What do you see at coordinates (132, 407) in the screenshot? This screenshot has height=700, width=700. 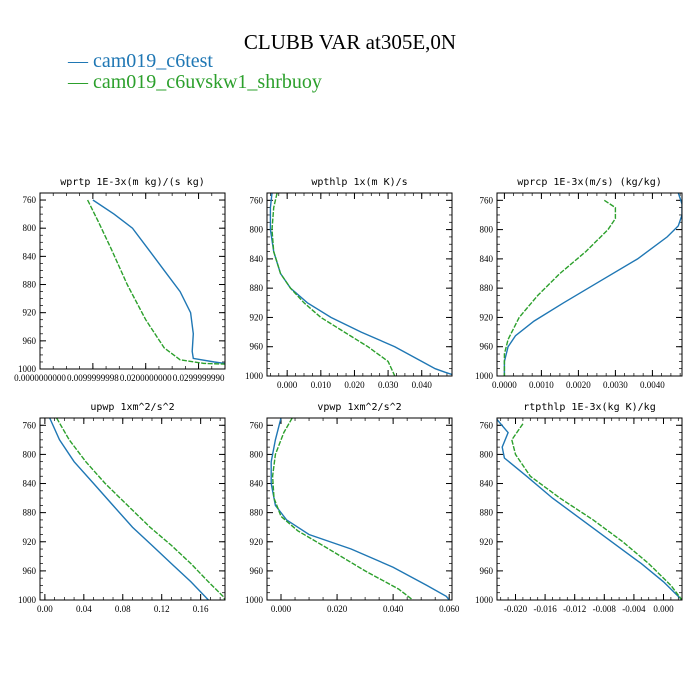 I see `panel-title: upwp 1xm^2/s^2` at bounding box center [132, 407].